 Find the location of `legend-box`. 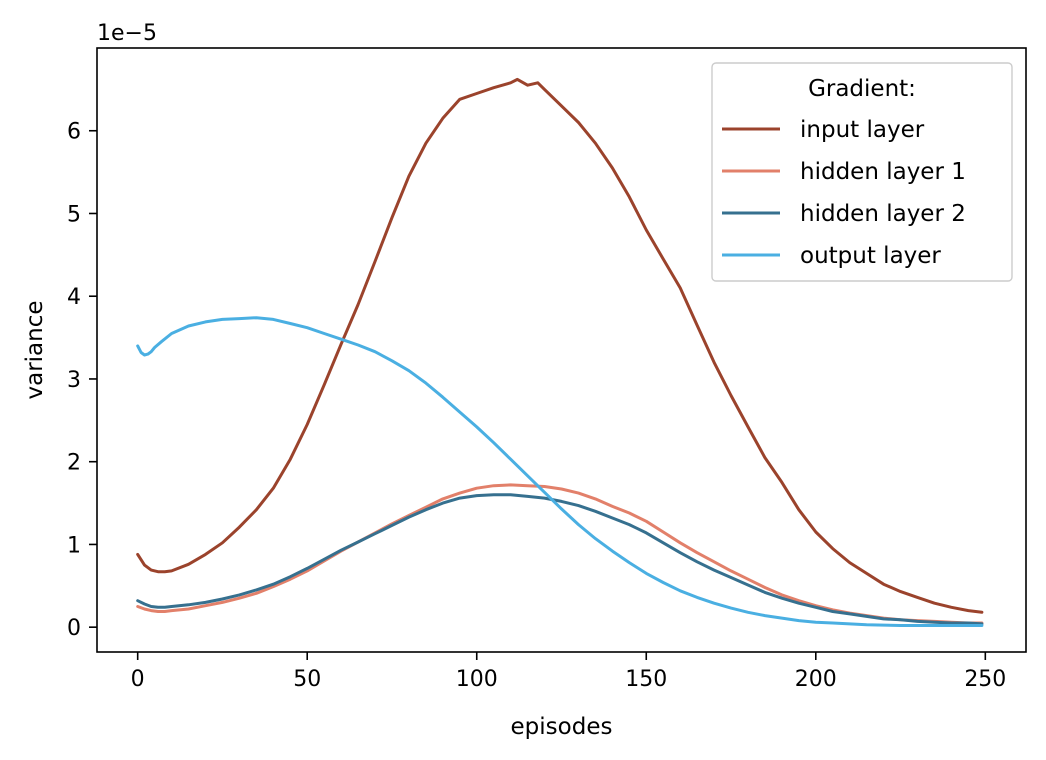

legend-box is located at coordinates (862, 172).